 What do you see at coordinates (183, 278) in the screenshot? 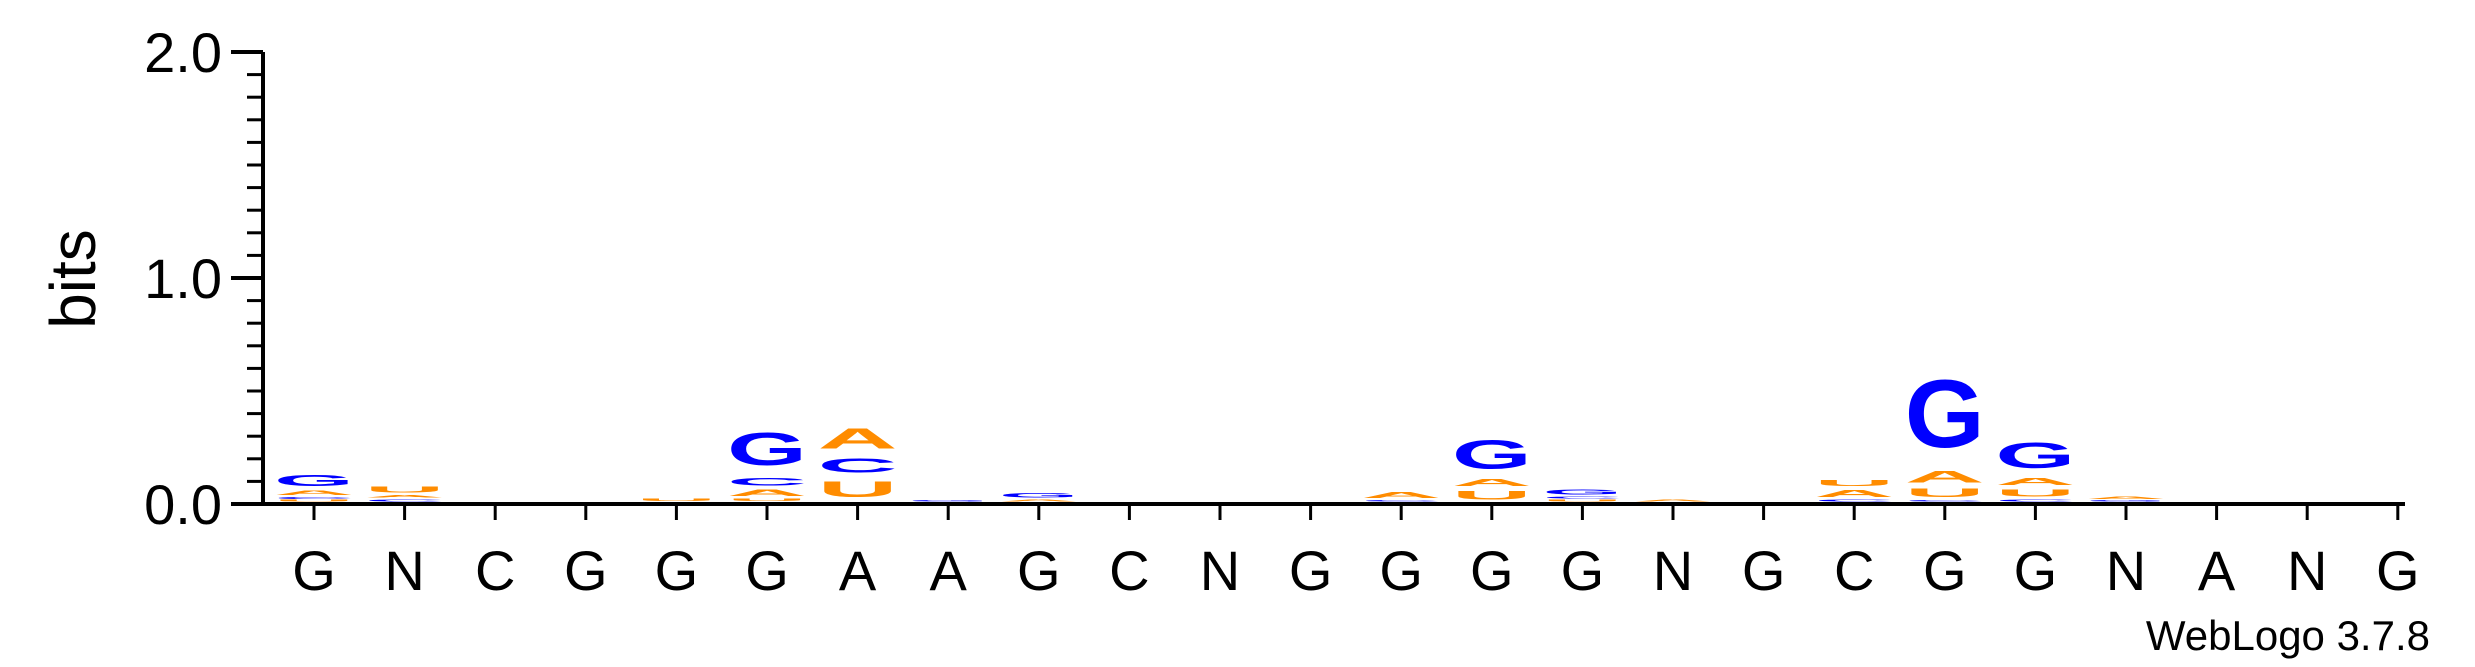
I see `y-tick-label: 1.0` at bounding box center [183, 278].